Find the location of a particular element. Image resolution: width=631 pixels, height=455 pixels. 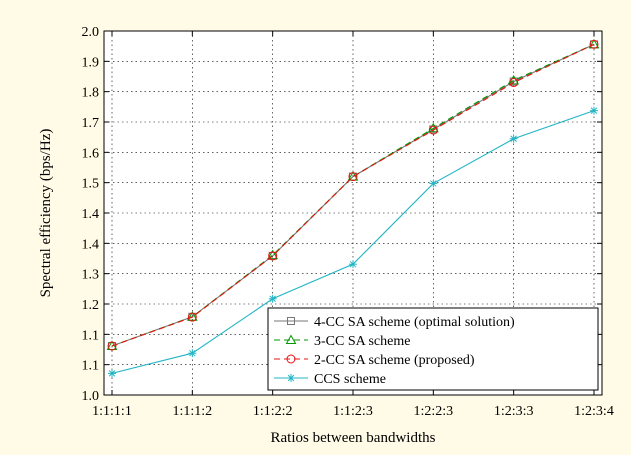

legend-entry: 2-CC SA scheme (proposed) is located at coordinates (374, 360).